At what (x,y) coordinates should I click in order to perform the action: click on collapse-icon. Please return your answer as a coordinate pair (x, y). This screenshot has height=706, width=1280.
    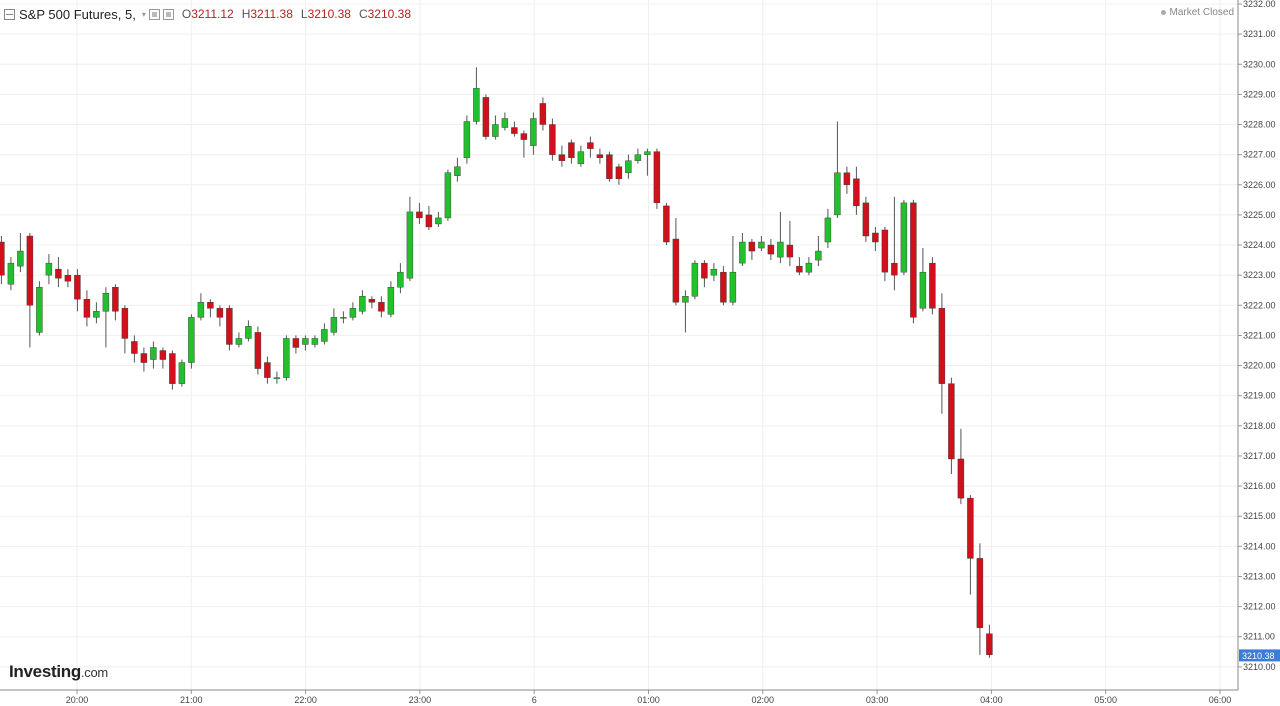
    Looking at the image, I should click on (9, 14).